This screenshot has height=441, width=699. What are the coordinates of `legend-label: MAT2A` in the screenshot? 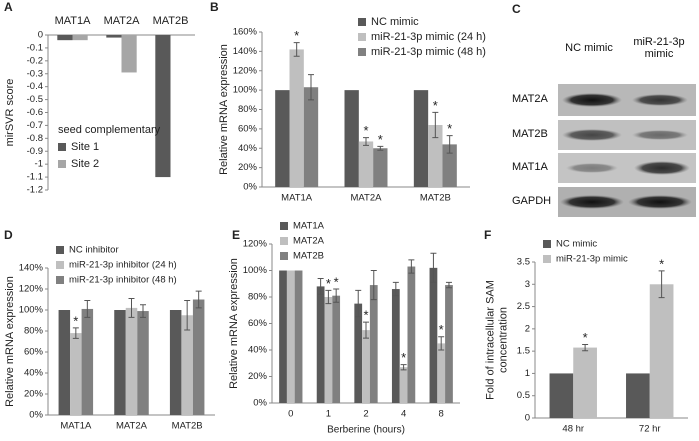 It's located at (309, 241).